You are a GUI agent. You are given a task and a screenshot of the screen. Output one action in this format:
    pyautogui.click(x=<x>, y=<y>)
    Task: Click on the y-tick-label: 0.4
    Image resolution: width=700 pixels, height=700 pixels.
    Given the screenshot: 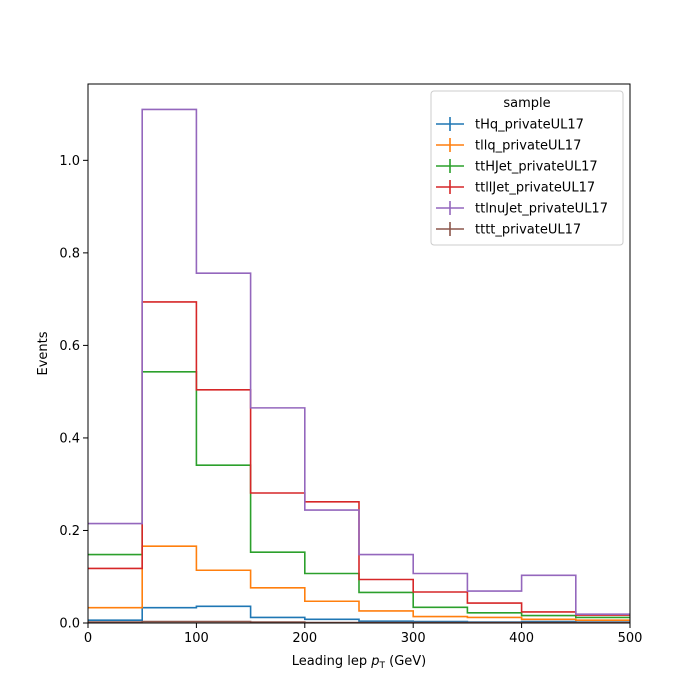 What is the action you would take?
    pyautogui.click(x=69, y=438)
    